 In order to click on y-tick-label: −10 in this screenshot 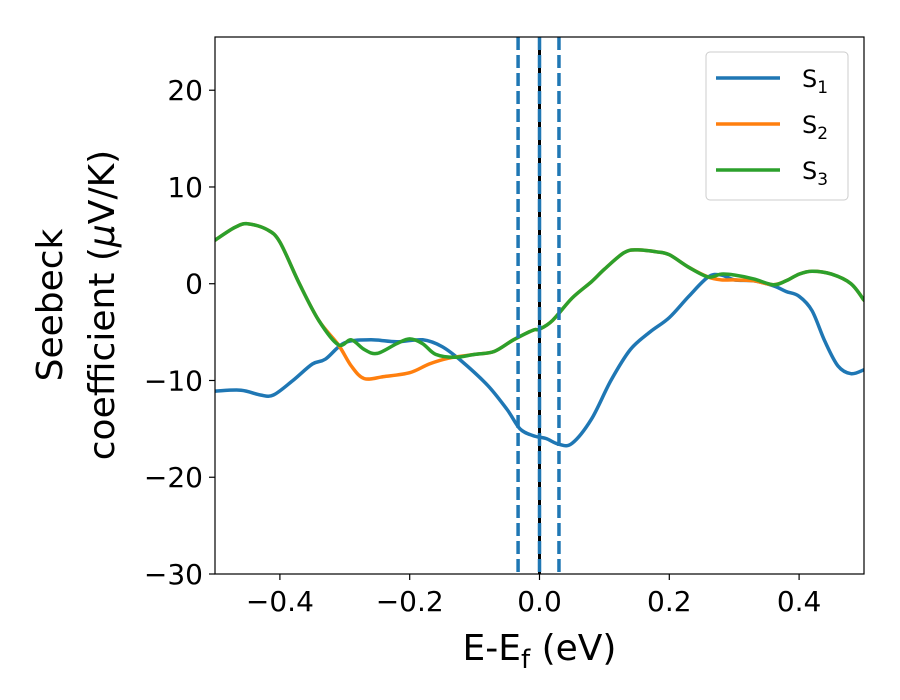, I will do `click(173, 380)`.